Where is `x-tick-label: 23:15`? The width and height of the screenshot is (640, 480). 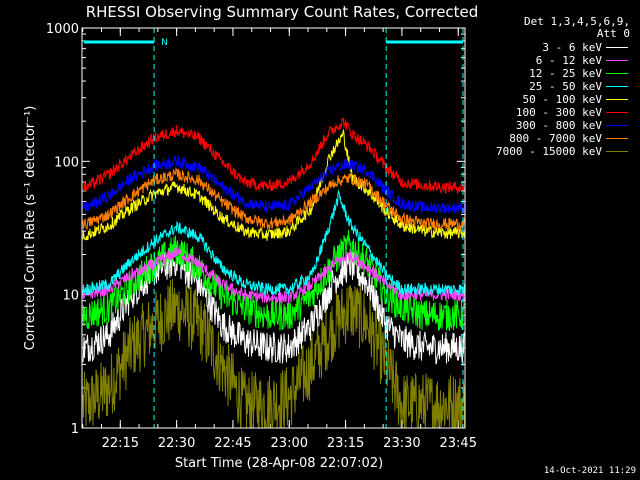 x-tick-label: 23:15 is located at coordinates (345, 443).